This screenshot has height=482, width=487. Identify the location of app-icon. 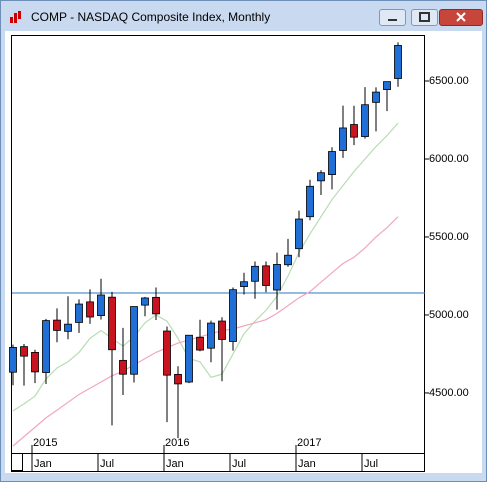
(15, 17).